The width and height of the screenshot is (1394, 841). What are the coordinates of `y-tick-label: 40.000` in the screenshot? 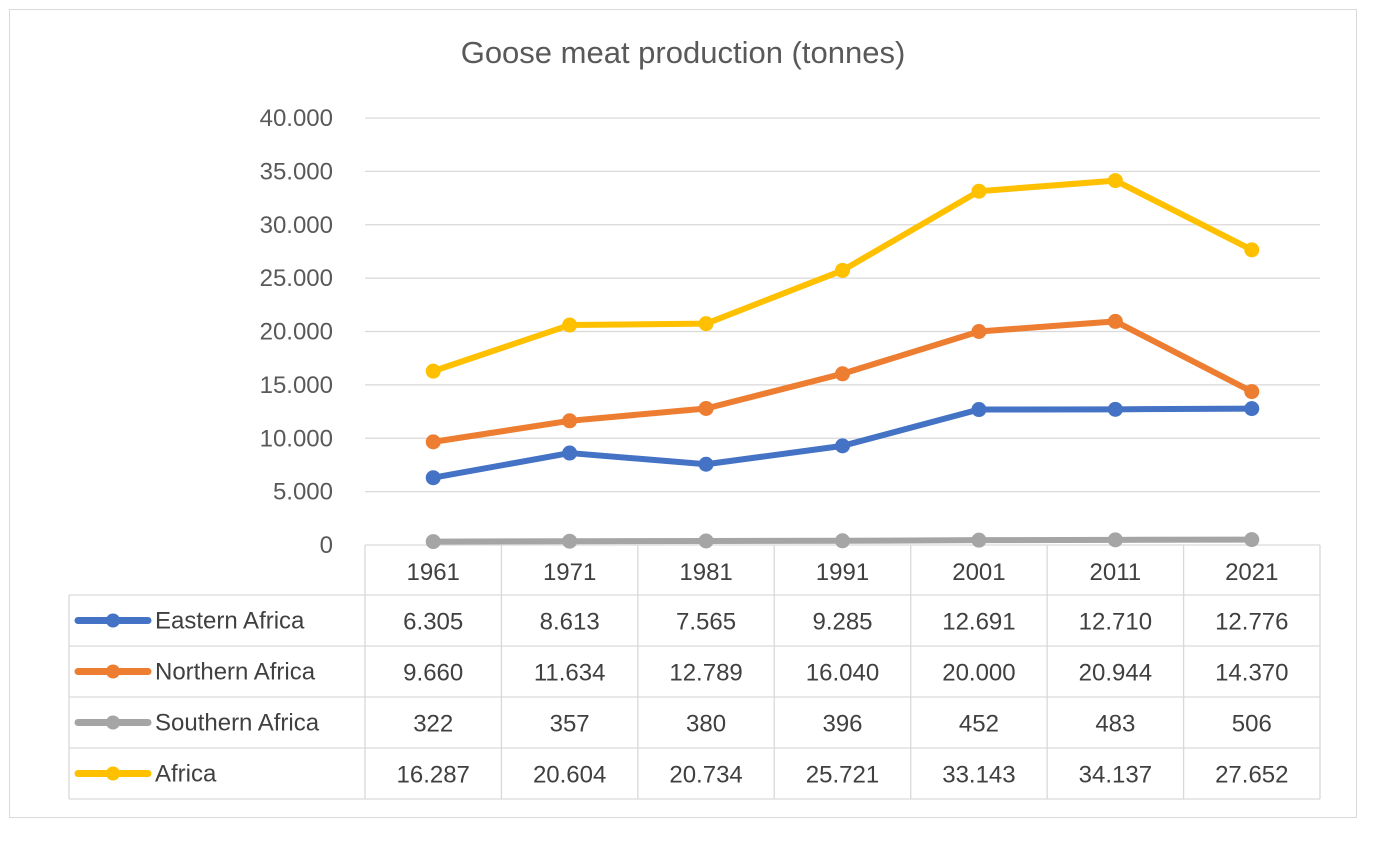 It's located at (296, 118).